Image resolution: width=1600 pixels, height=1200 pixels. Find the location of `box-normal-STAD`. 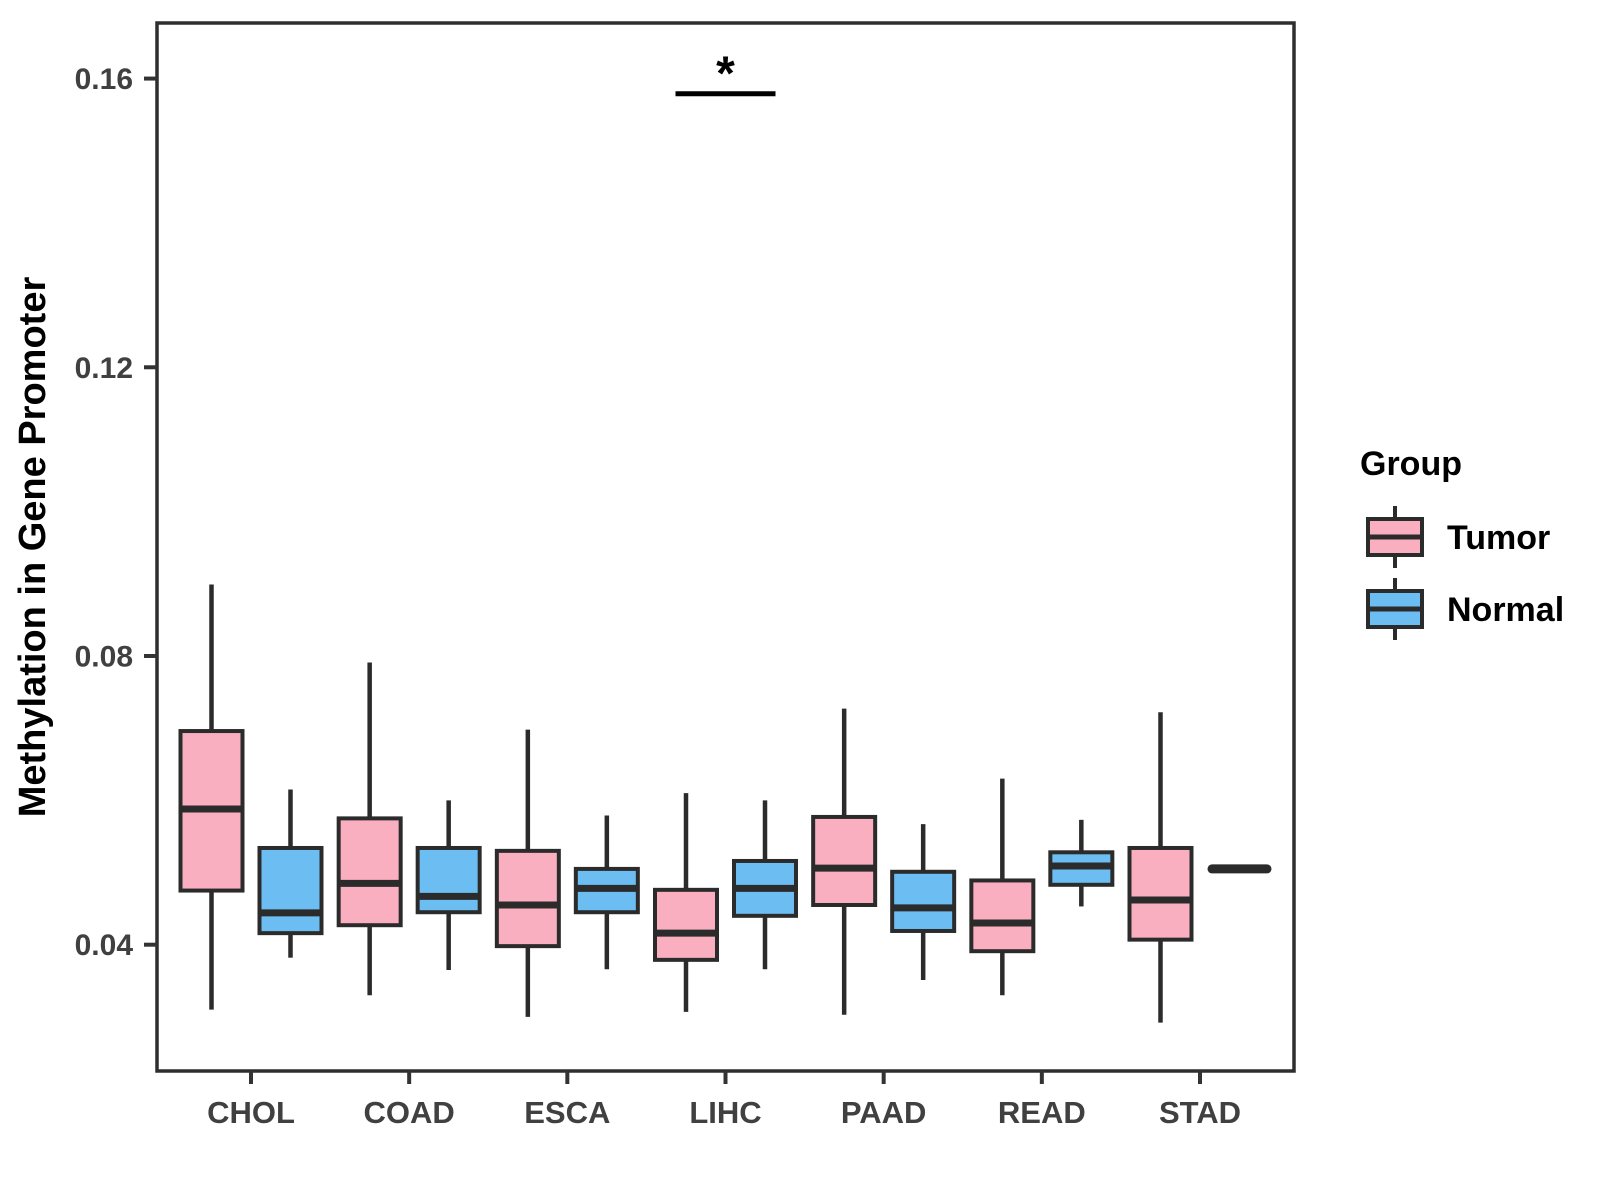

box-normal-STAD is located at coordinates (1239, 869).